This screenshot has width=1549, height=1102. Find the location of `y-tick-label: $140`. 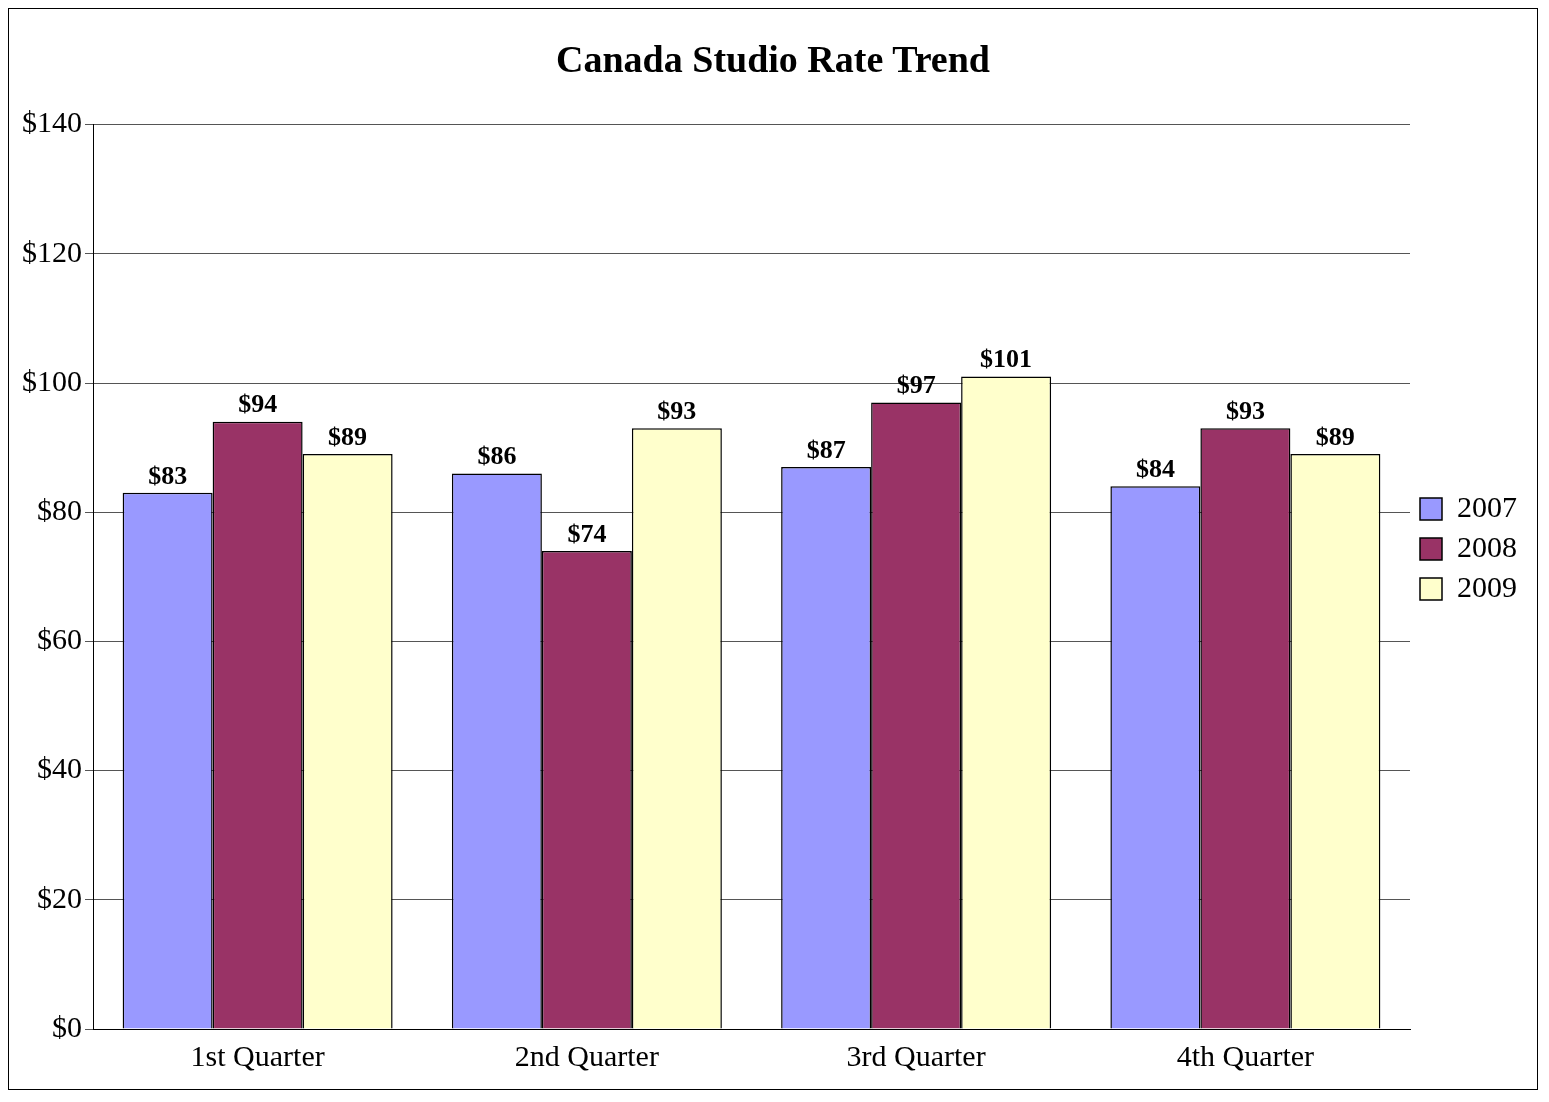

y-tick-label: $140 is located at coordinates (52, 122).